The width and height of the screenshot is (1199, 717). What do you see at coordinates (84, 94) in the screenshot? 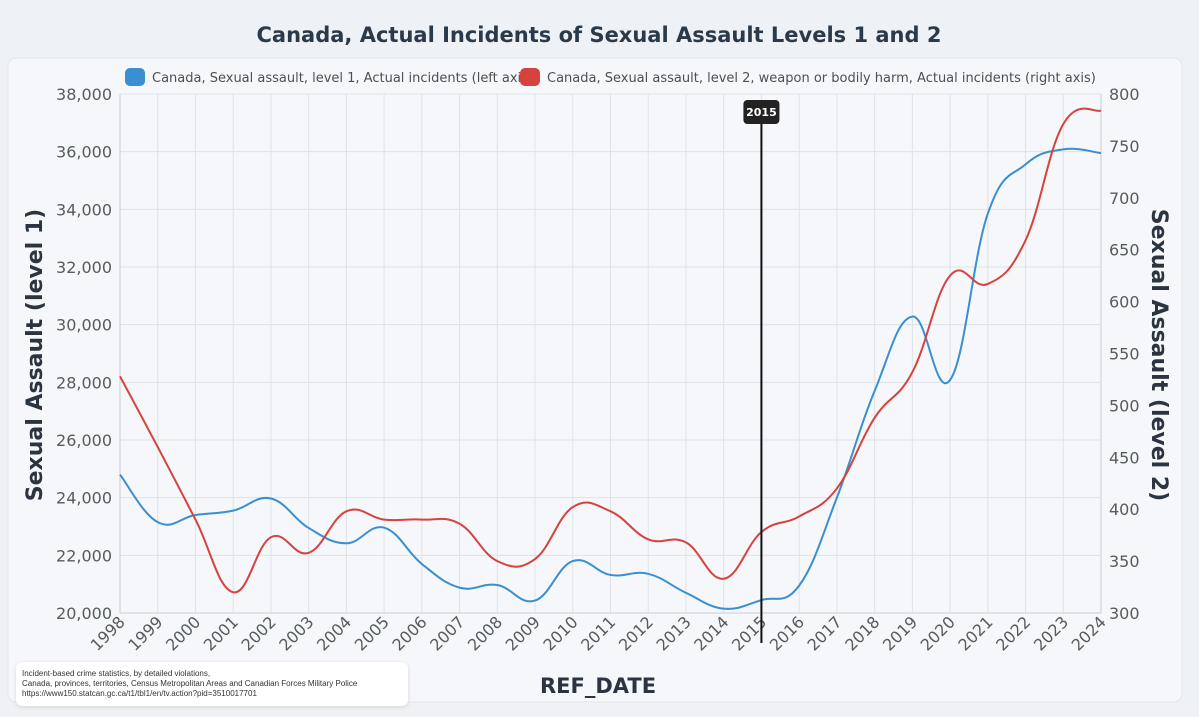
I see `y-left-tick-label: 38,000` at bounding box center [84, 94].